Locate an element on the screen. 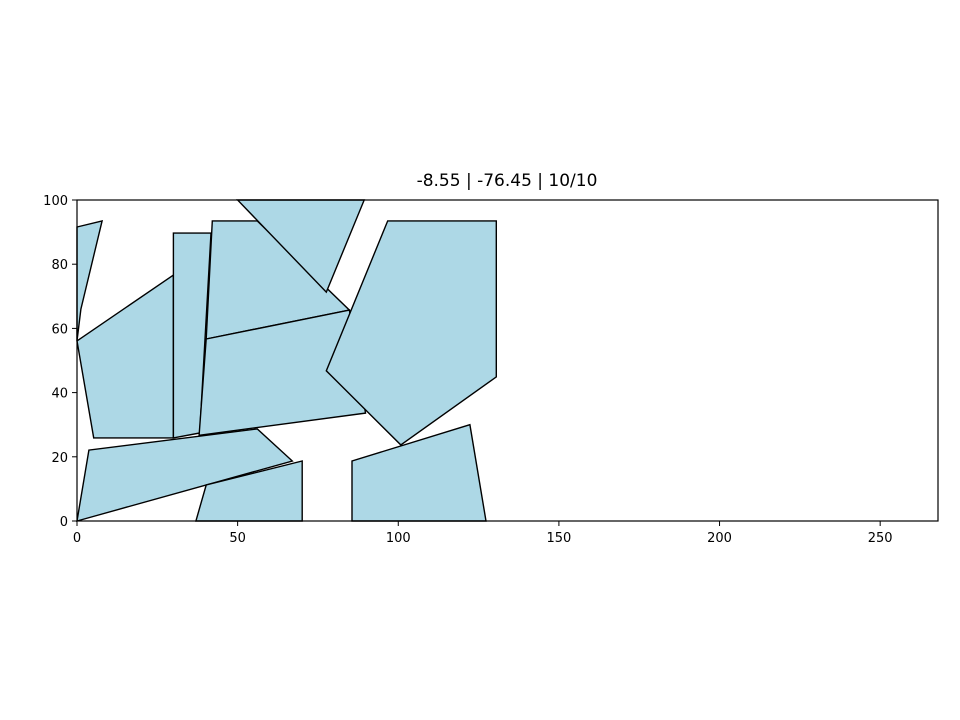 Image resolution: width=960 pixels, height=720 pixels. y-tick-label: 100 is located at coordinates (55, 201).